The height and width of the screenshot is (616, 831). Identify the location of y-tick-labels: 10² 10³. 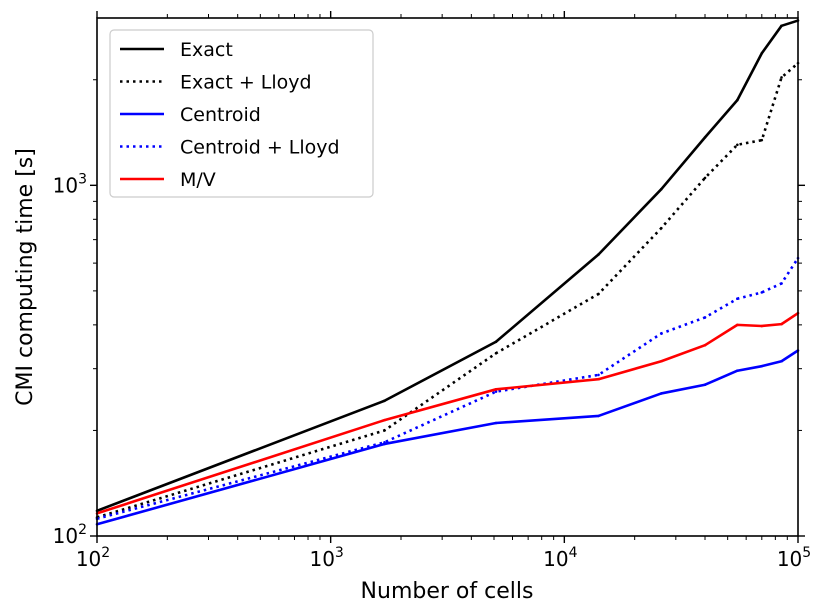
(70, 359).